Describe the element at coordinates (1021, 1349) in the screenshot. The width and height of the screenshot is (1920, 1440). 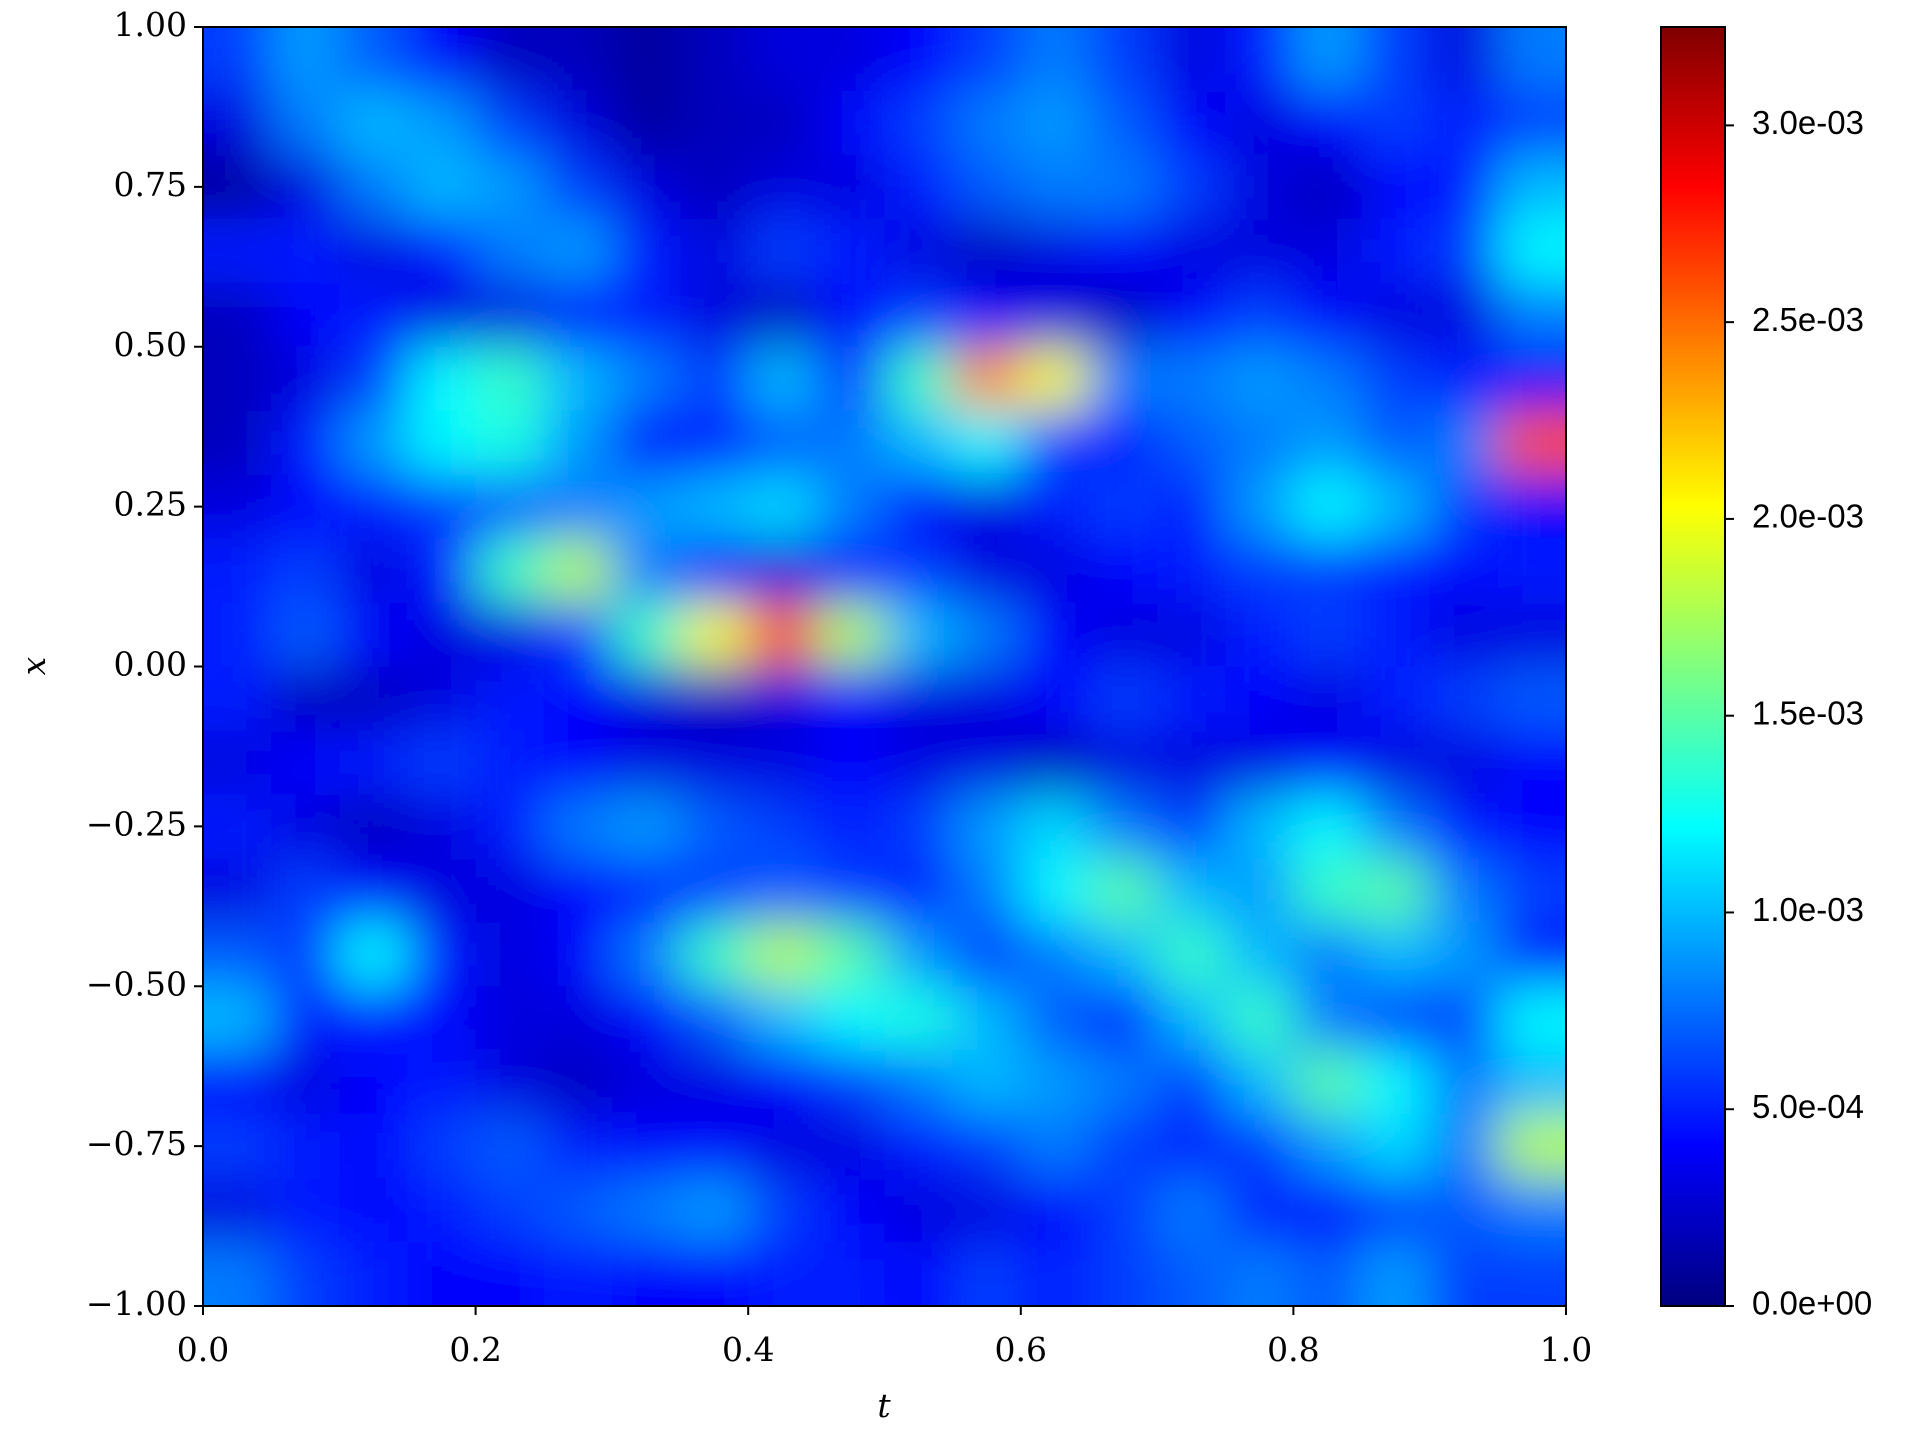
I see `x-tick-label: 0.6` at that location.